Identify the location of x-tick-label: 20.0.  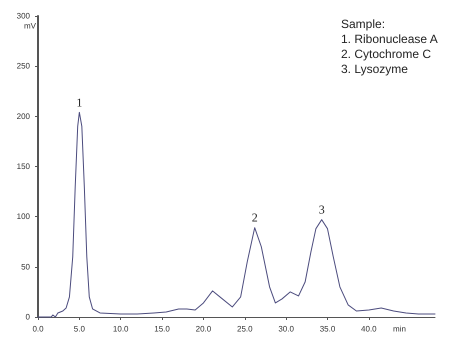
(204, 329).